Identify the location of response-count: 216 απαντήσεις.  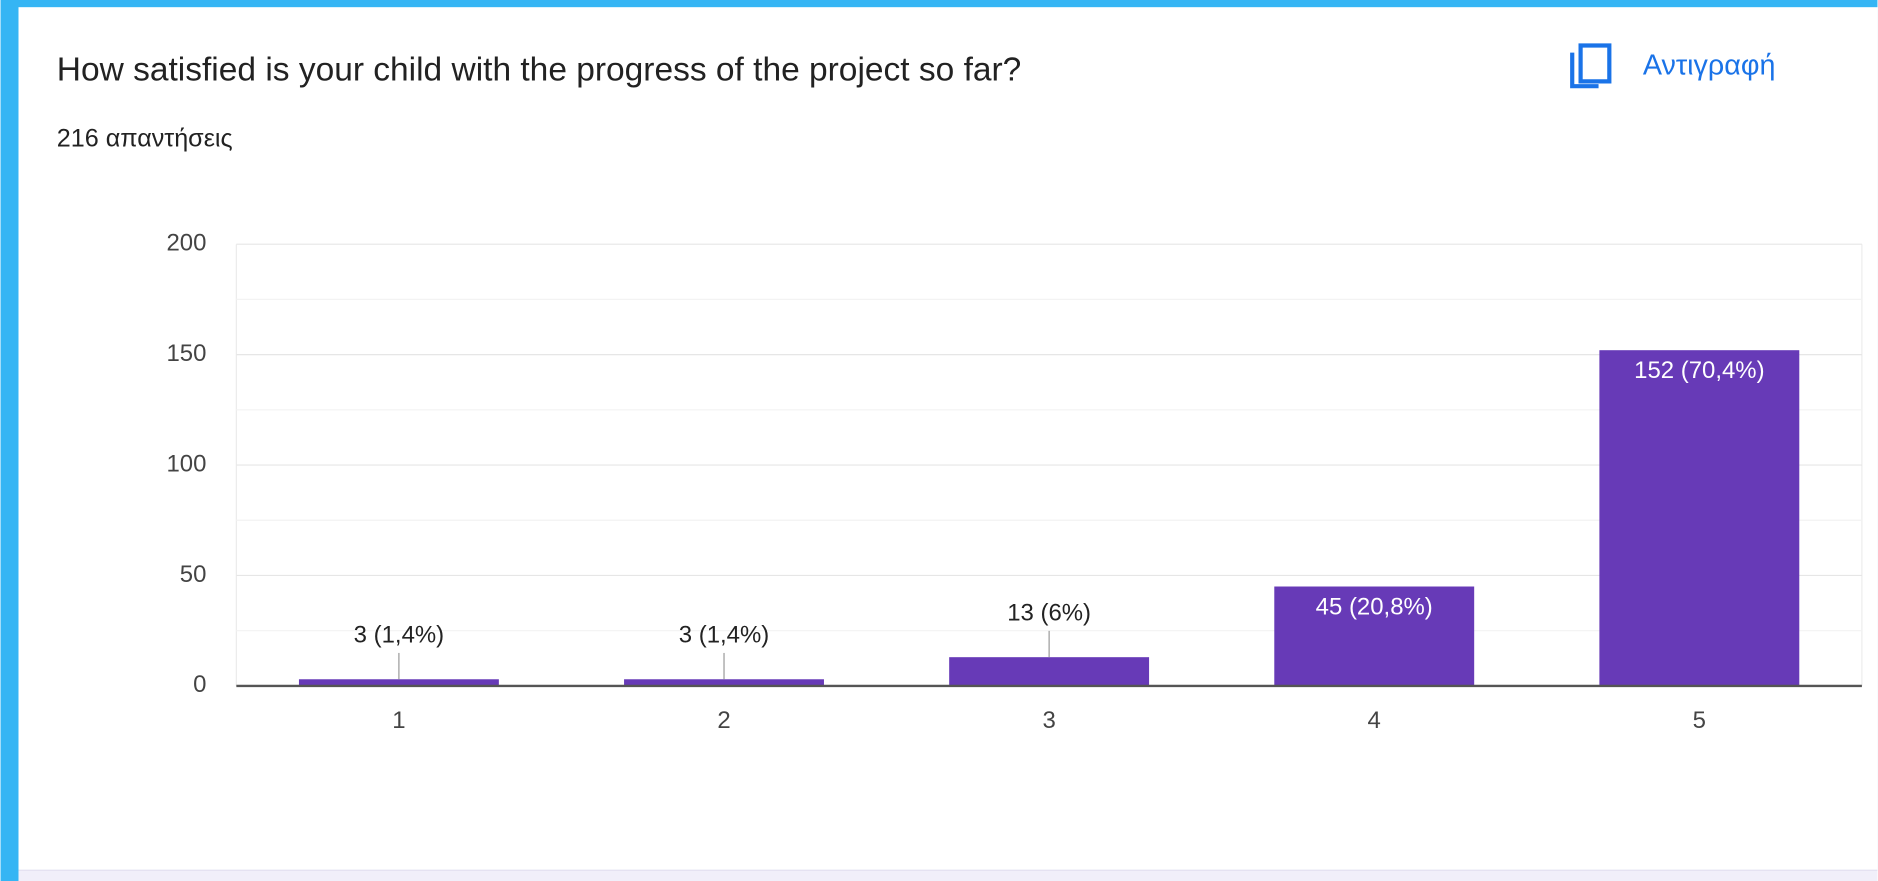
(145, 139).